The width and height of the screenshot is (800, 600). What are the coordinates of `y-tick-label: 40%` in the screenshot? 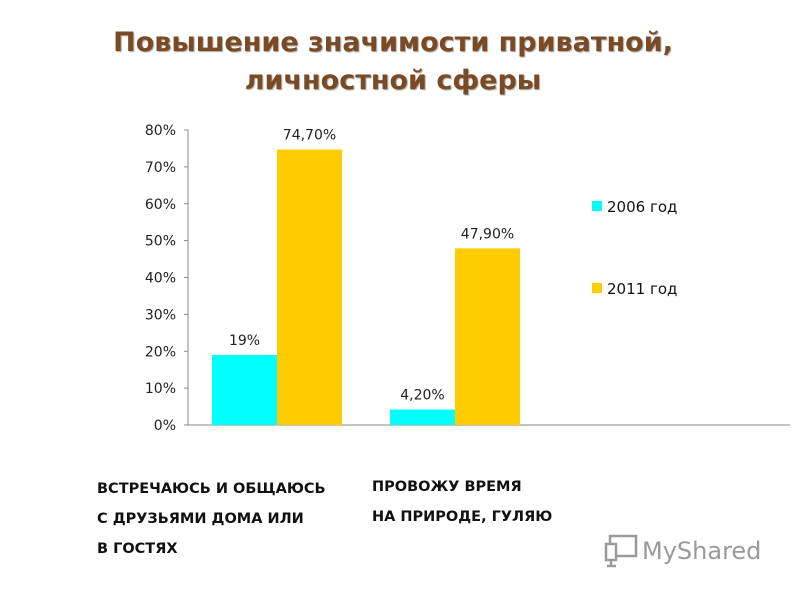 It's located at (160, 279).